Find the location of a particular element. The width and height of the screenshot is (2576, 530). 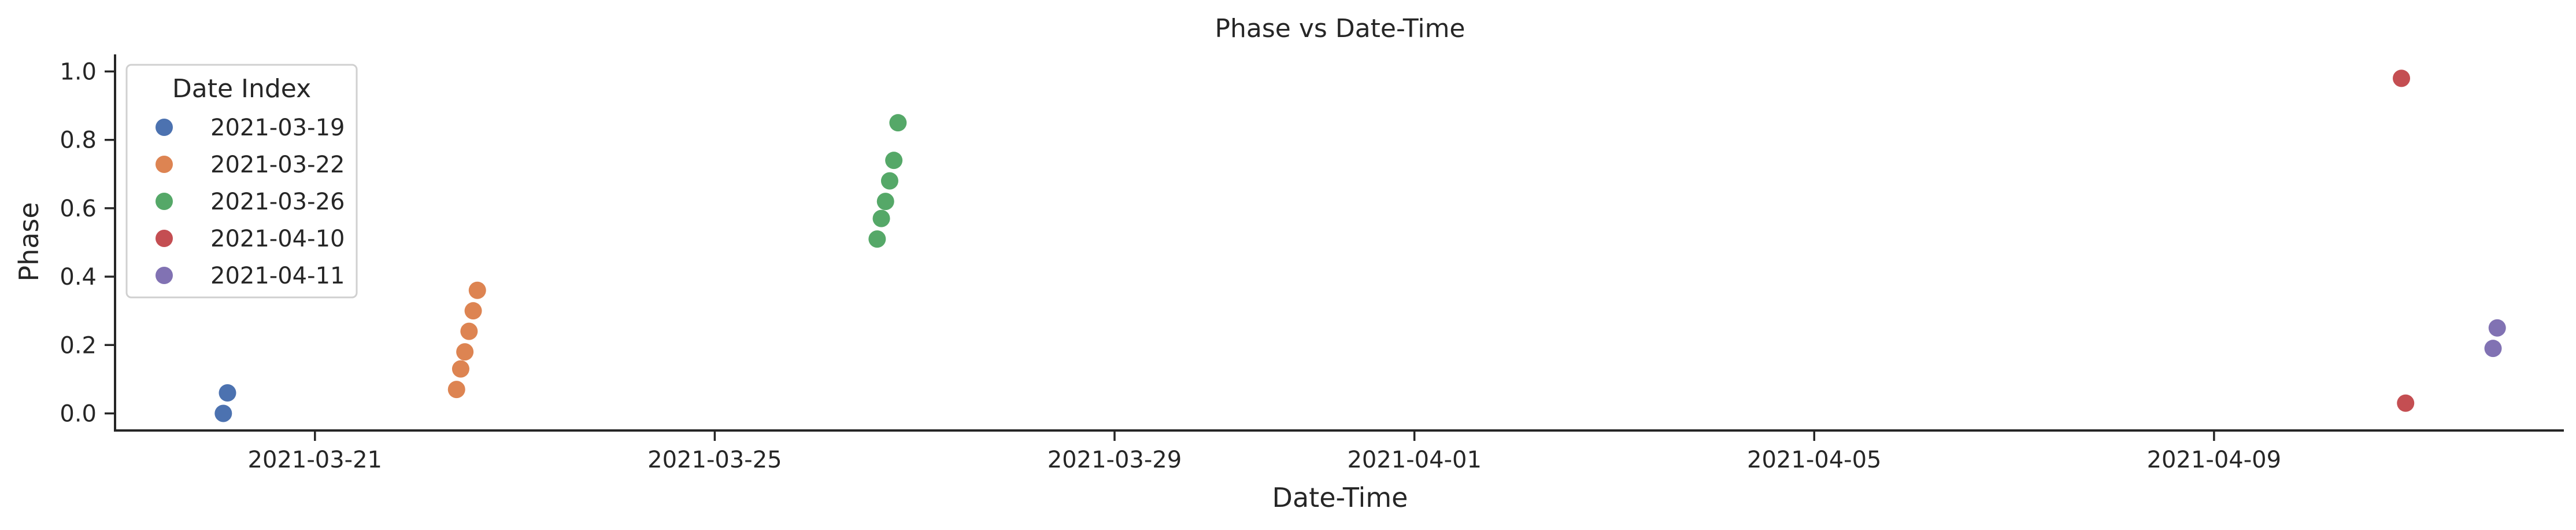

legend-frame is located at coordinates (241, 181).